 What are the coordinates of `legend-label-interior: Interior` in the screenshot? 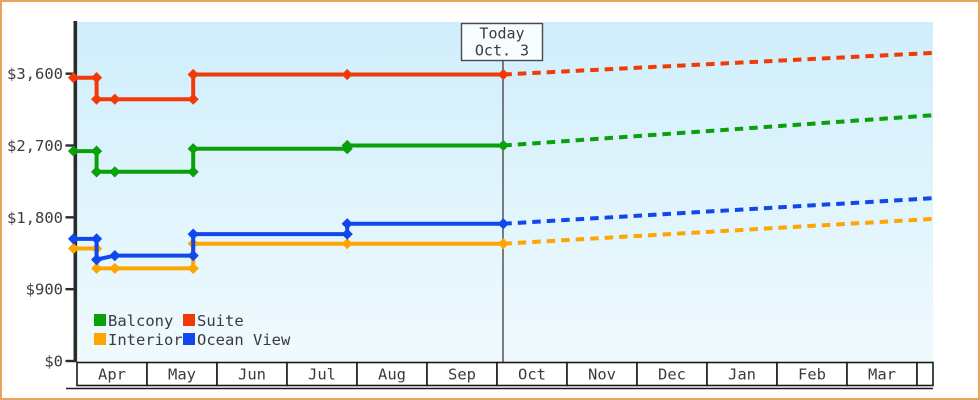 It's located at (145, 340).